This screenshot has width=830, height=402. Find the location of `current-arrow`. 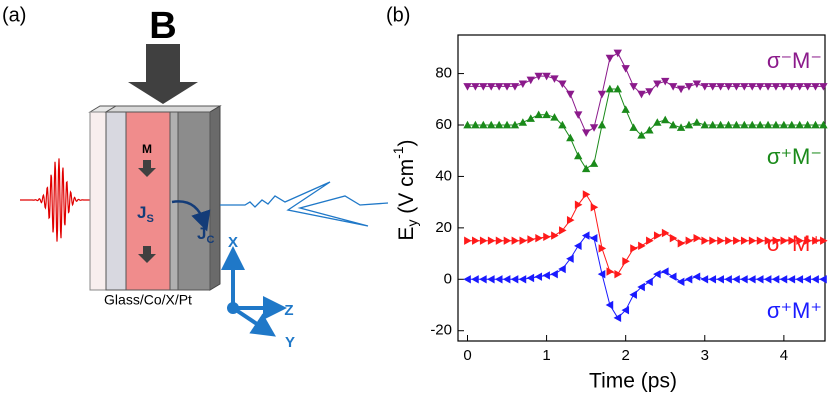

current-arrow is located at coordinates (191, 216).